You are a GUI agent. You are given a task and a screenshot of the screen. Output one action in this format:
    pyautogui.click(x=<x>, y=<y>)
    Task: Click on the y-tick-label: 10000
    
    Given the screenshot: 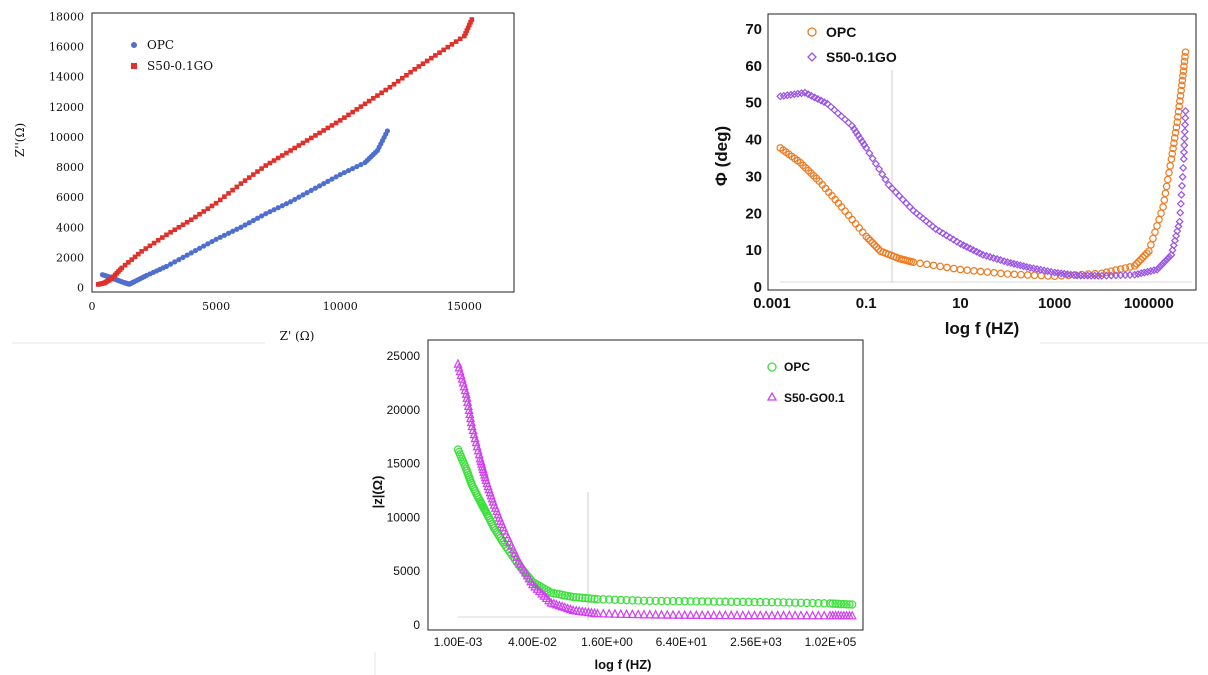 What is the action you would take?
    pyautogui.click(x=66, y=137)
    